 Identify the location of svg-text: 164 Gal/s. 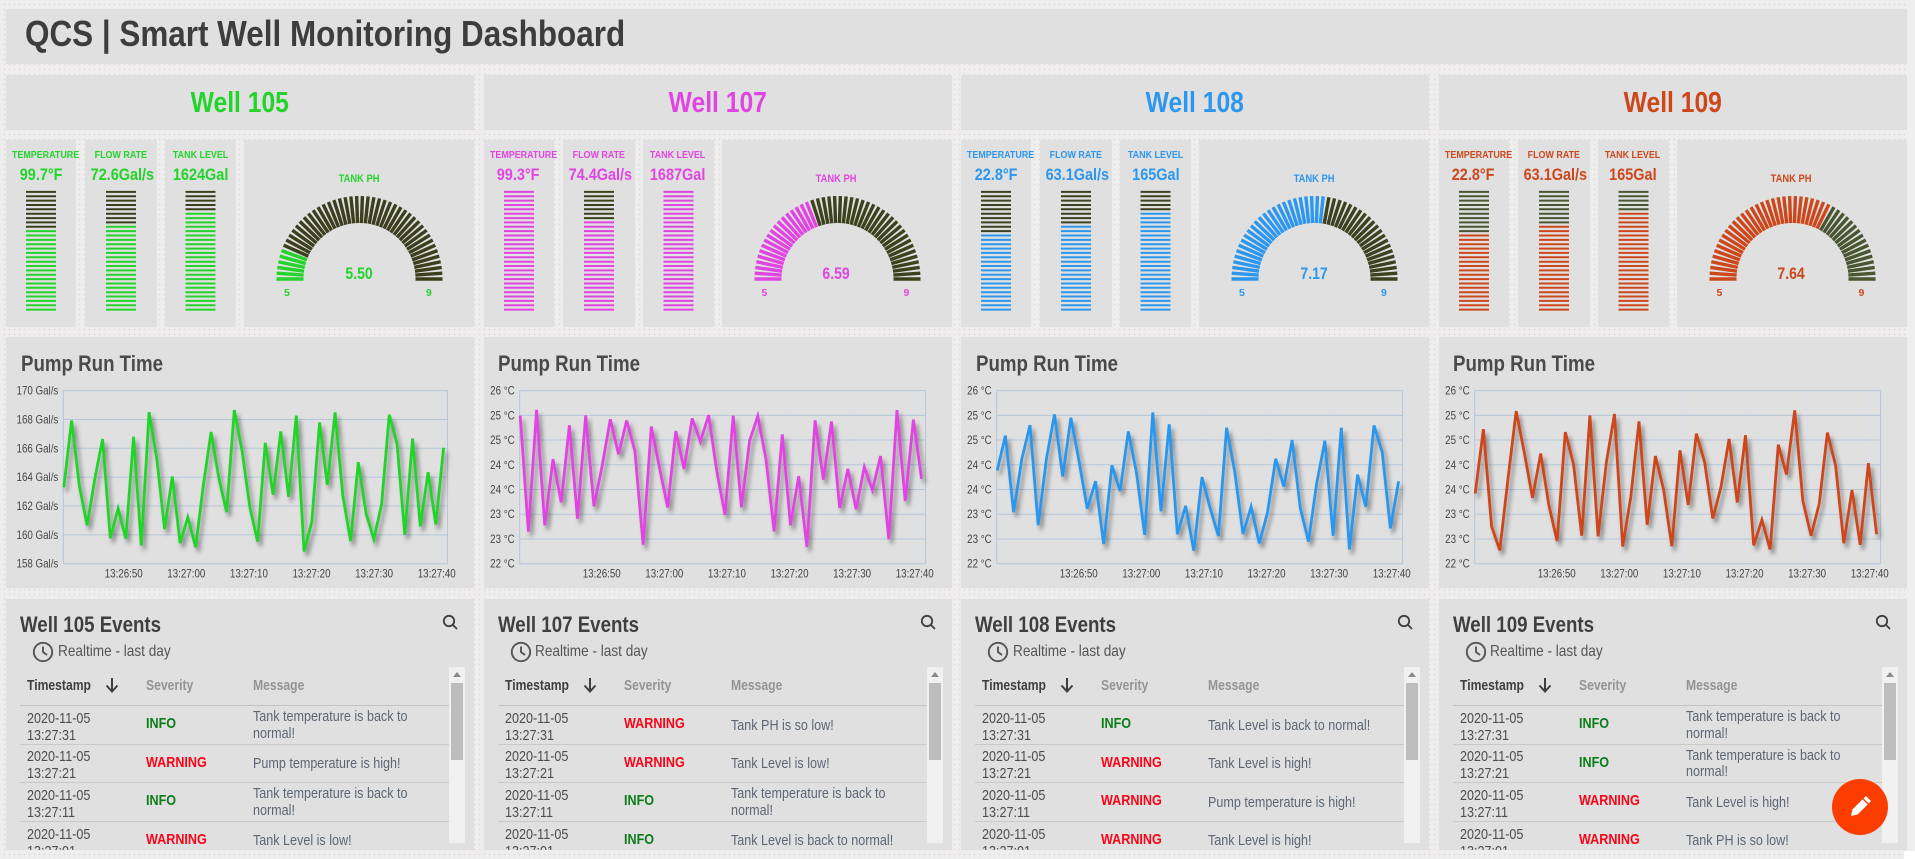
(38, 477).